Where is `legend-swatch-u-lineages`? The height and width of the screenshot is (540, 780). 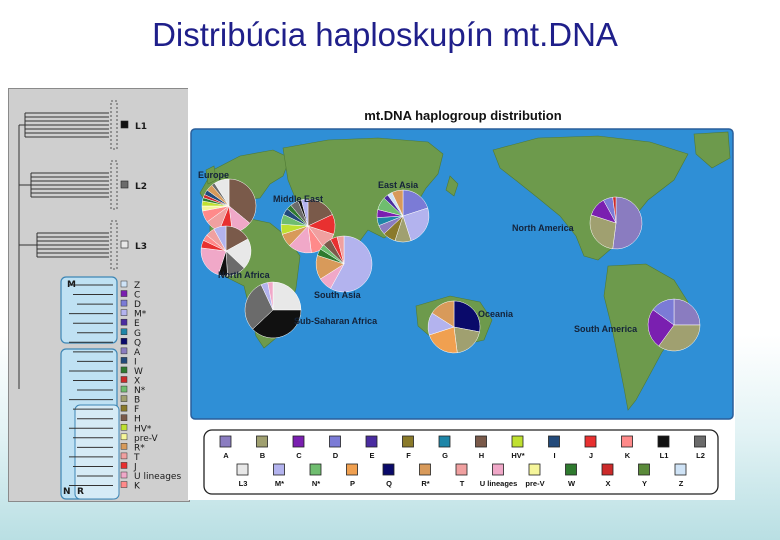 legend-swatch-u-lineages is located at coordinates (498, 469).